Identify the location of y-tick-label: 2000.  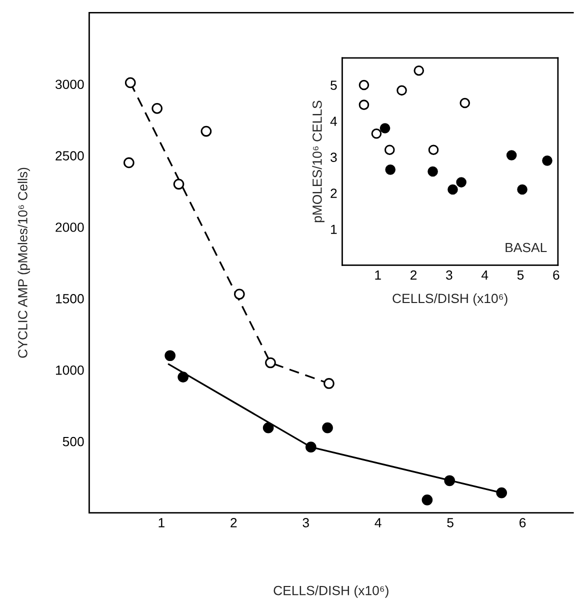
(70, 227).